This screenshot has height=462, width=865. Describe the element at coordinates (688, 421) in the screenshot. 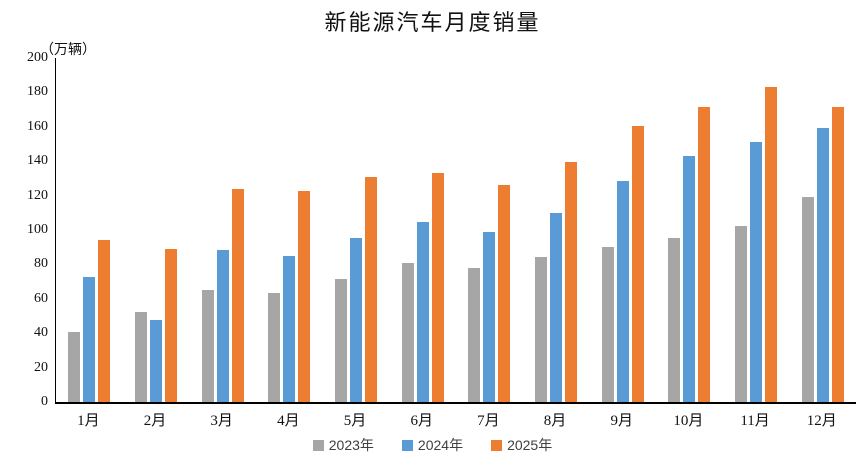

I see `x-label-10月: 10月` at that location.